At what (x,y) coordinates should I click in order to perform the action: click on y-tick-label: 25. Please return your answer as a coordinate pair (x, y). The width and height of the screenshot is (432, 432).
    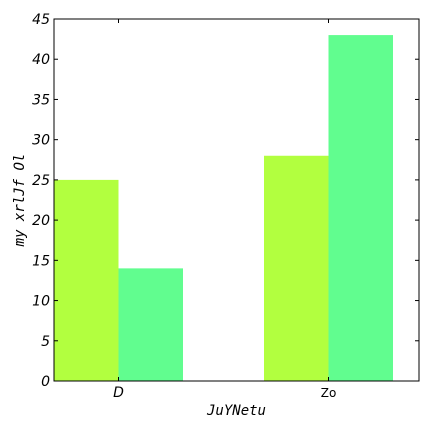
    Looking at the image, I should click on (41, 181).